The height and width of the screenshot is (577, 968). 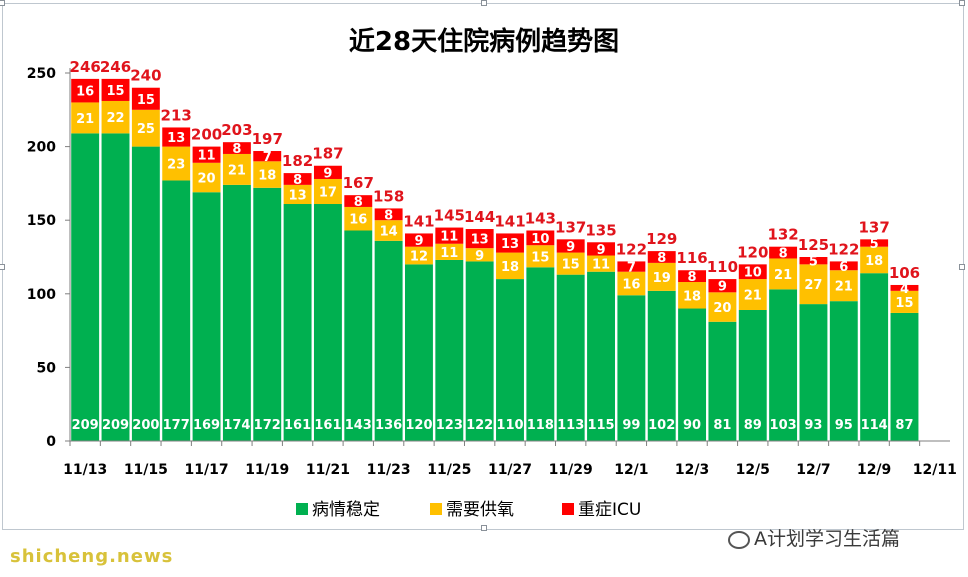 What do you see at coordinates (267, 425) in the screenshot?
I see `segment-value-label: 172` at bounding box center [267, 425].